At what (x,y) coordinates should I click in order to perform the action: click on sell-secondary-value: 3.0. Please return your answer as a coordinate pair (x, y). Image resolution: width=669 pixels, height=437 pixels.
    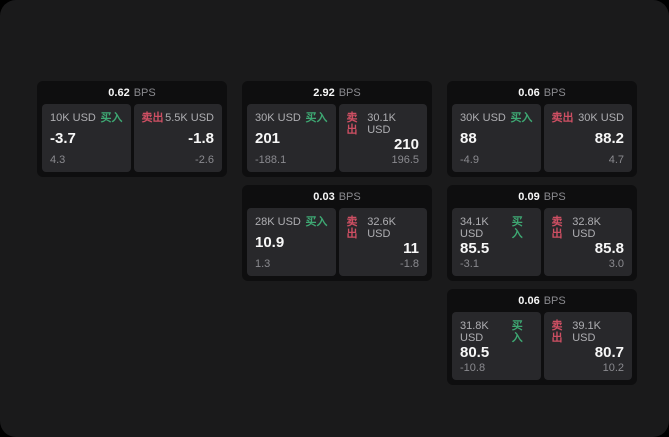
    Looking at the image, I should click on (616, 264).